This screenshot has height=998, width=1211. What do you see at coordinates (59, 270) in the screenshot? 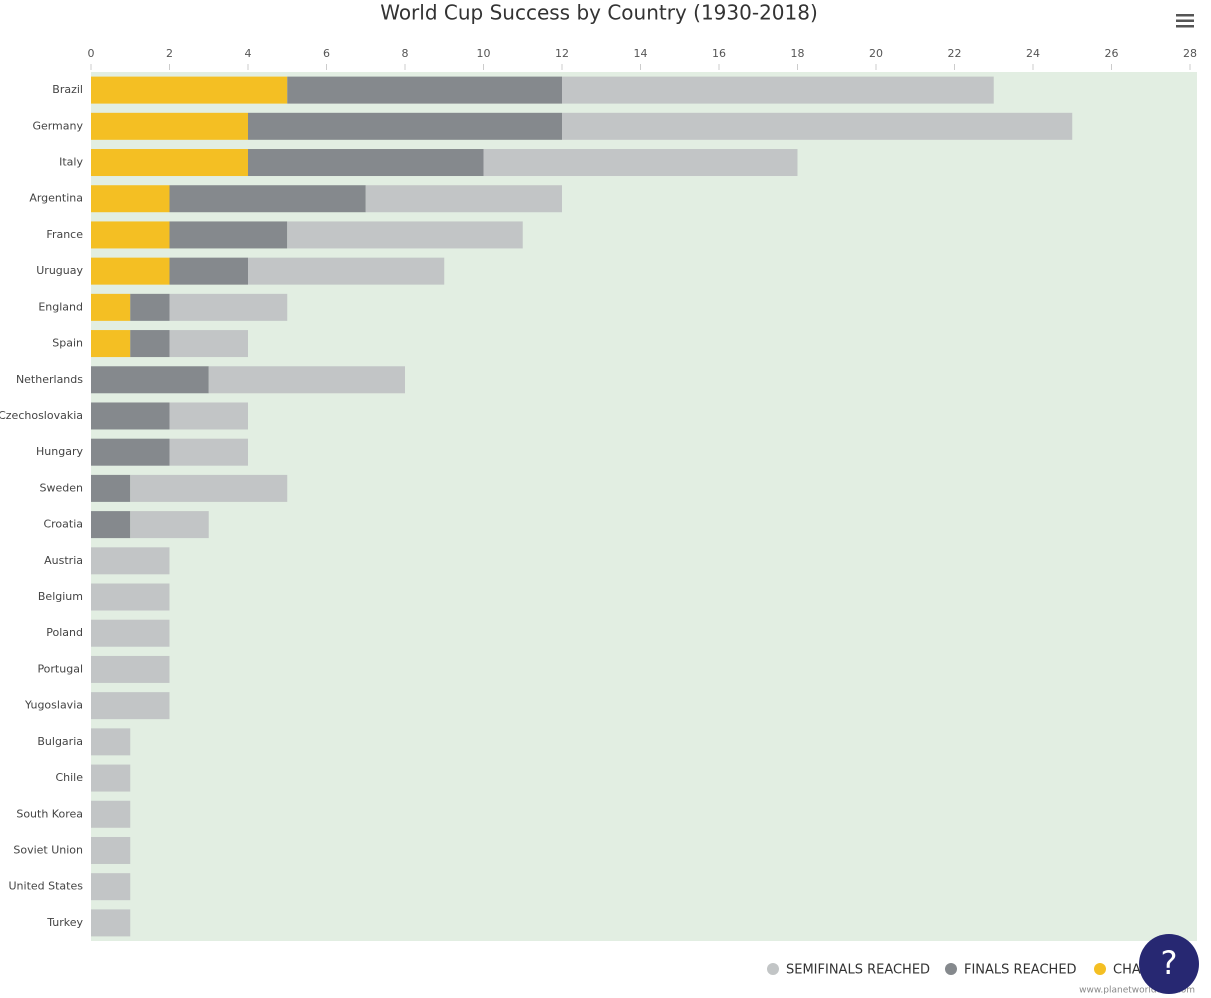
I see `y-tick-label: Uruguay` at bounding box center [59, 270].